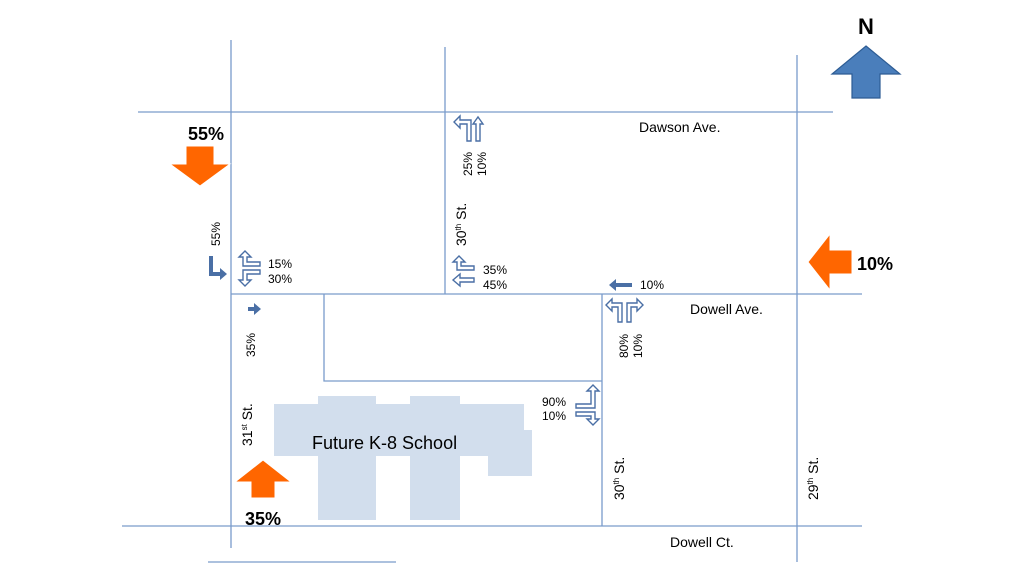 Image resolution: width=1024 pixels, height=576 pixels. What do you see at coordinates (461, 224) in the screenshot?
I see `st30-north-label: 30th St.` at bounding box center [461, 224].